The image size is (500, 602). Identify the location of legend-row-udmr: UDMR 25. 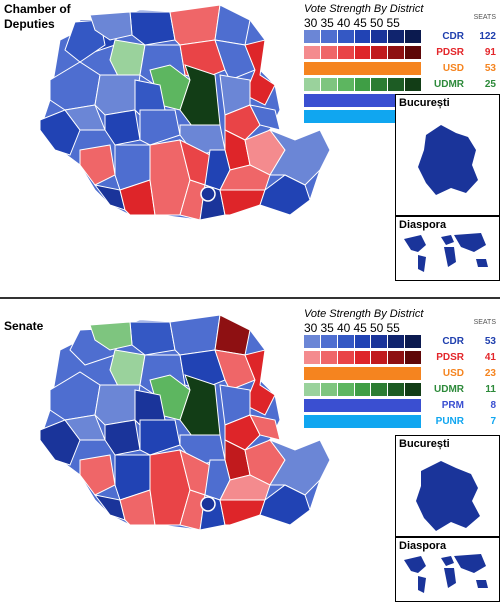
(400, 84).